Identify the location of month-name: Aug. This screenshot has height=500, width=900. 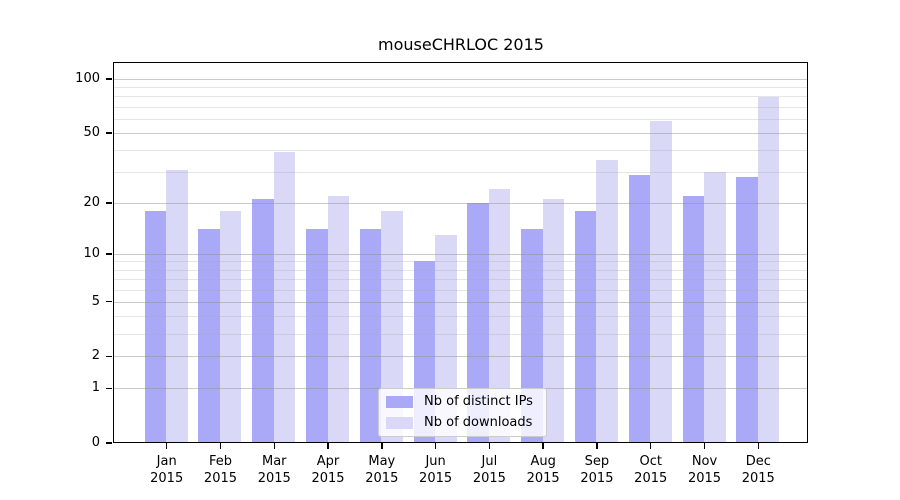
(543, 461).